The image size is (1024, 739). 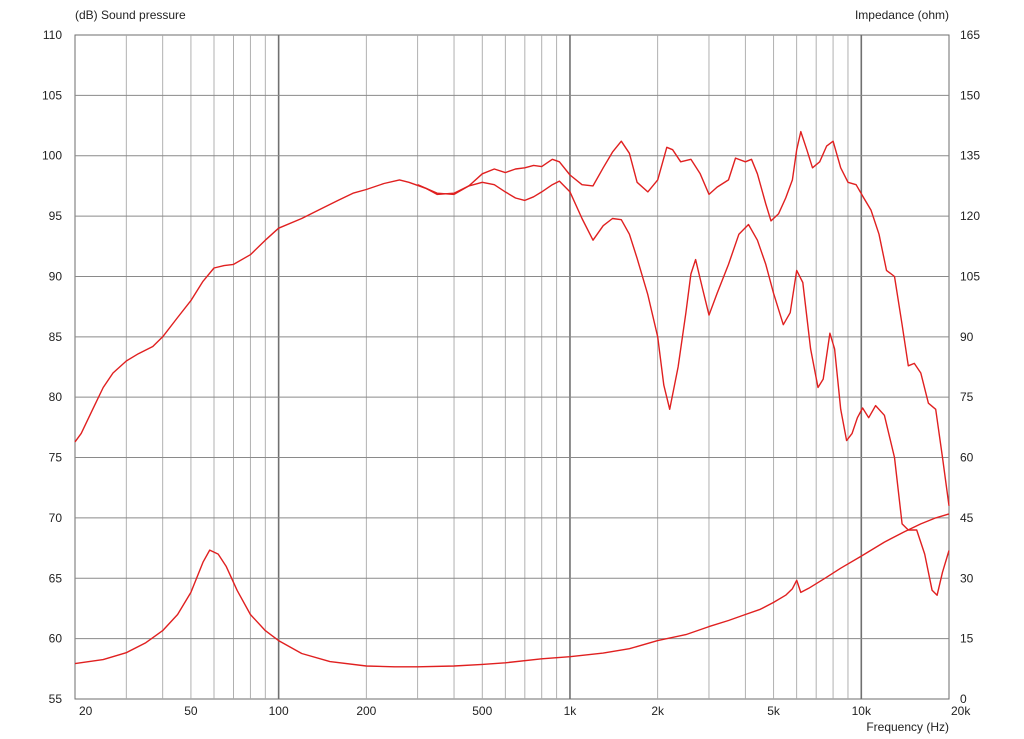 What do you see at coordinates (571, 711) in the screenshot?
I see `x-tick-label: 1k` at bounding box center [571, 711].